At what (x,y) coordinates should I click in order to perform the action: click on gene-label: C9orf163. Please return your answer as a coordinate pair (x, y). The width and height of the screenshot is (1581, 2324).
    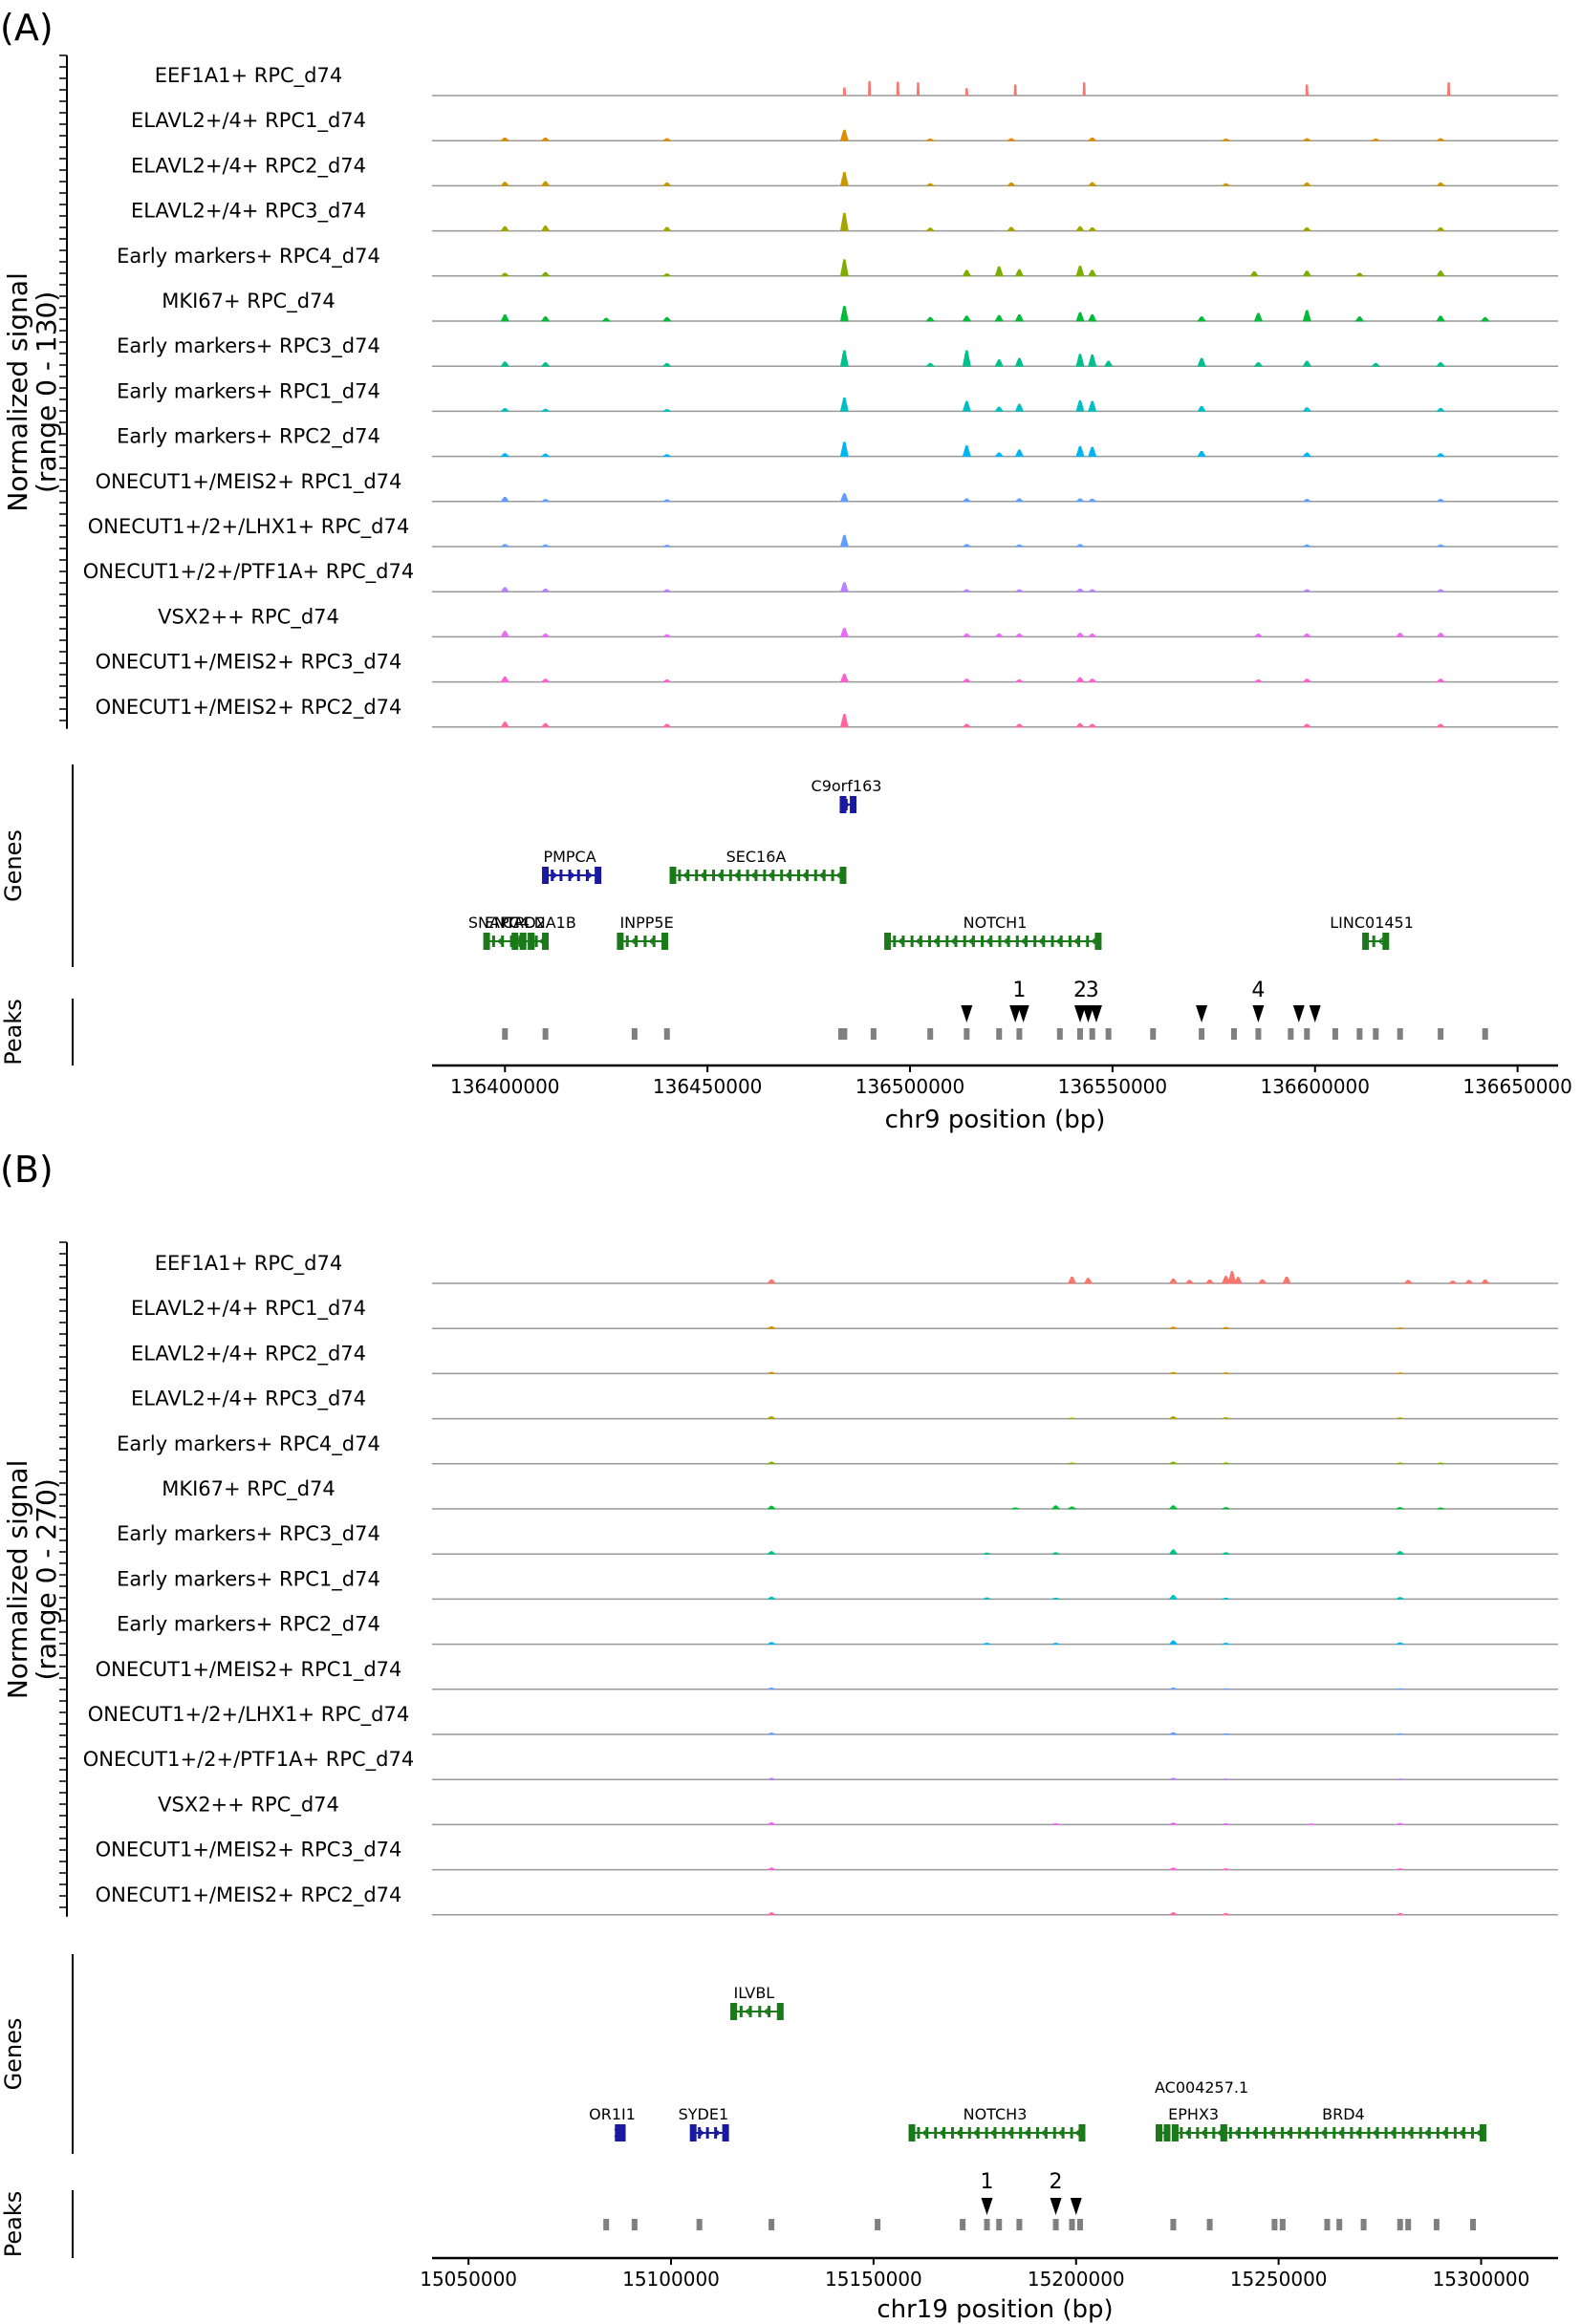
    Looking at the image, I should click on (847, 786).